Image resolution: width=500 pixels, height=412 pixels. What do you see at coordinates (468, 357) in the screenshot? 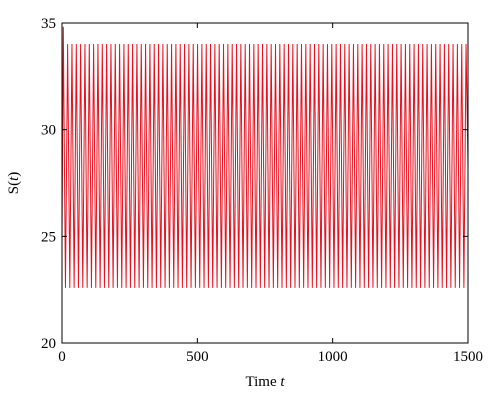
I see `x-tick-label: 1500` at bounding box center [468, 357].